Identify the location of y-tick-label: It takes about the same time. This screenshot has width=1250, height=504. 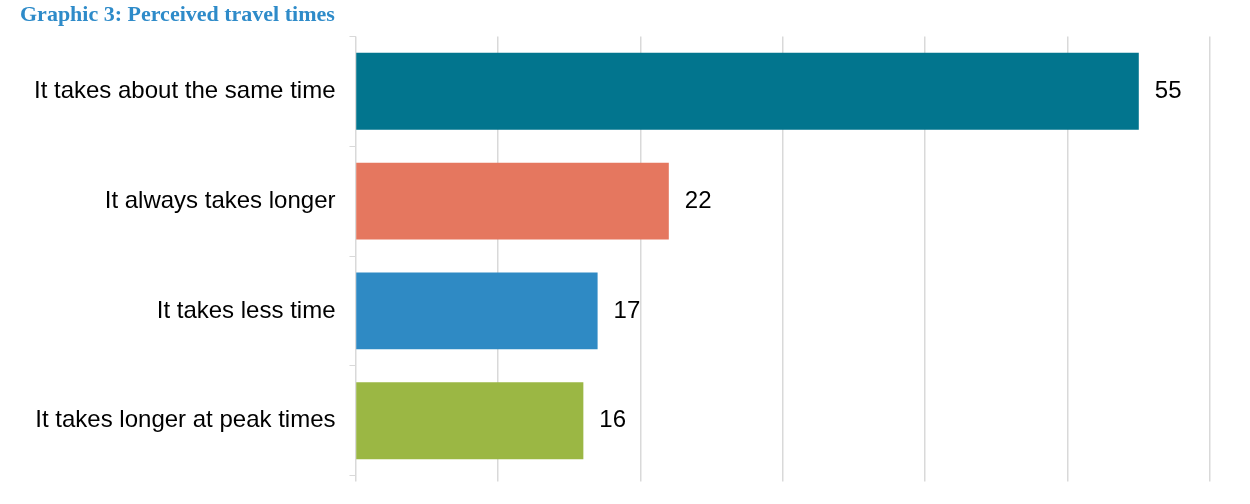
(184, 89).